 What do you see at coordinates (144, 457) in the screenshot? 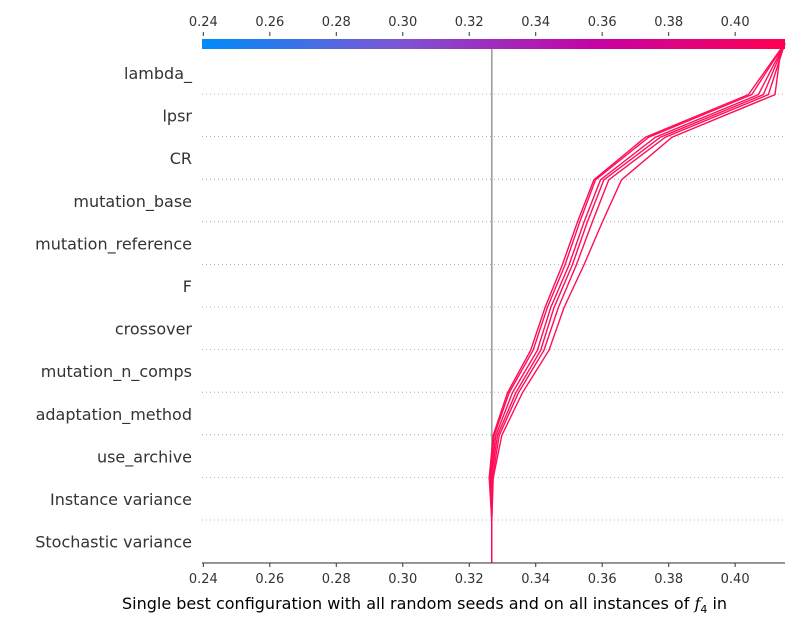
I see `feature-label: use_archive` at bounding box center [144, 457].